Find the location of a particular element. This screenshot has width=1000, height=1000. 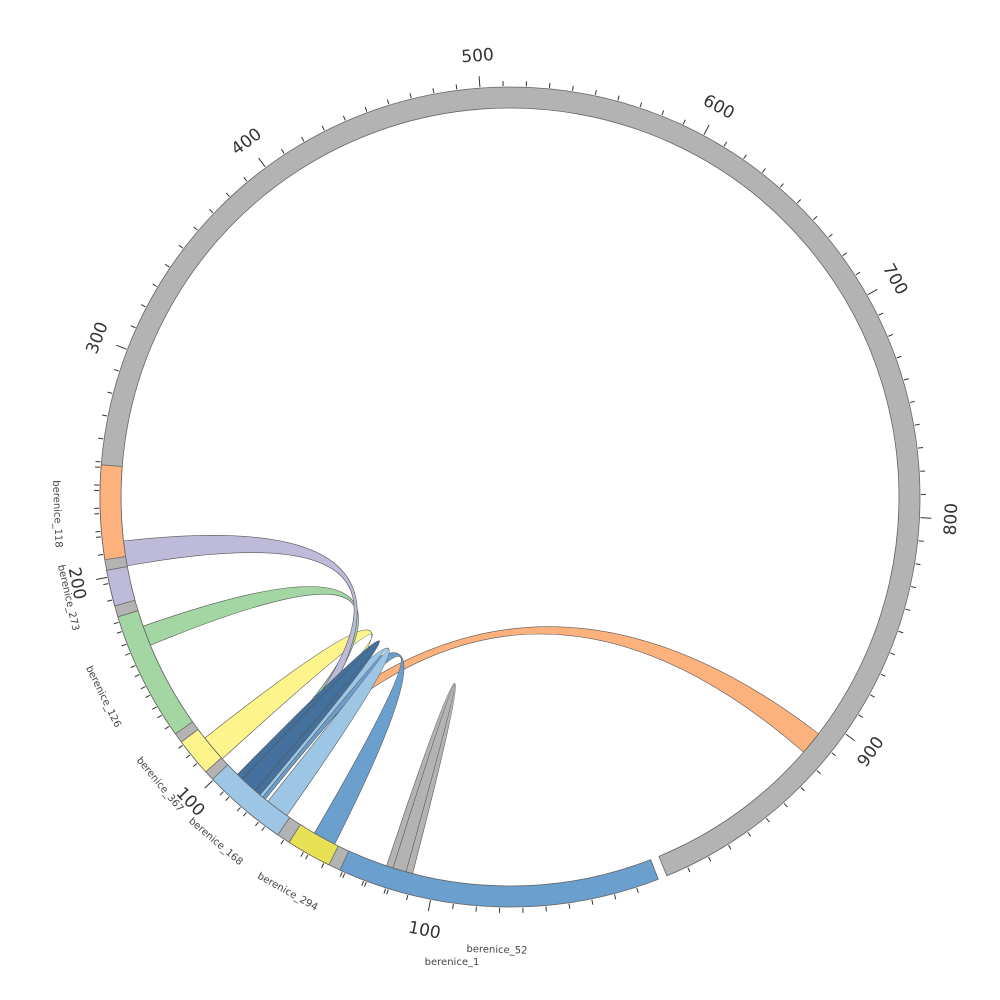

tick-label-berenice-1-700: 700 is located at coordinates (894, 279).